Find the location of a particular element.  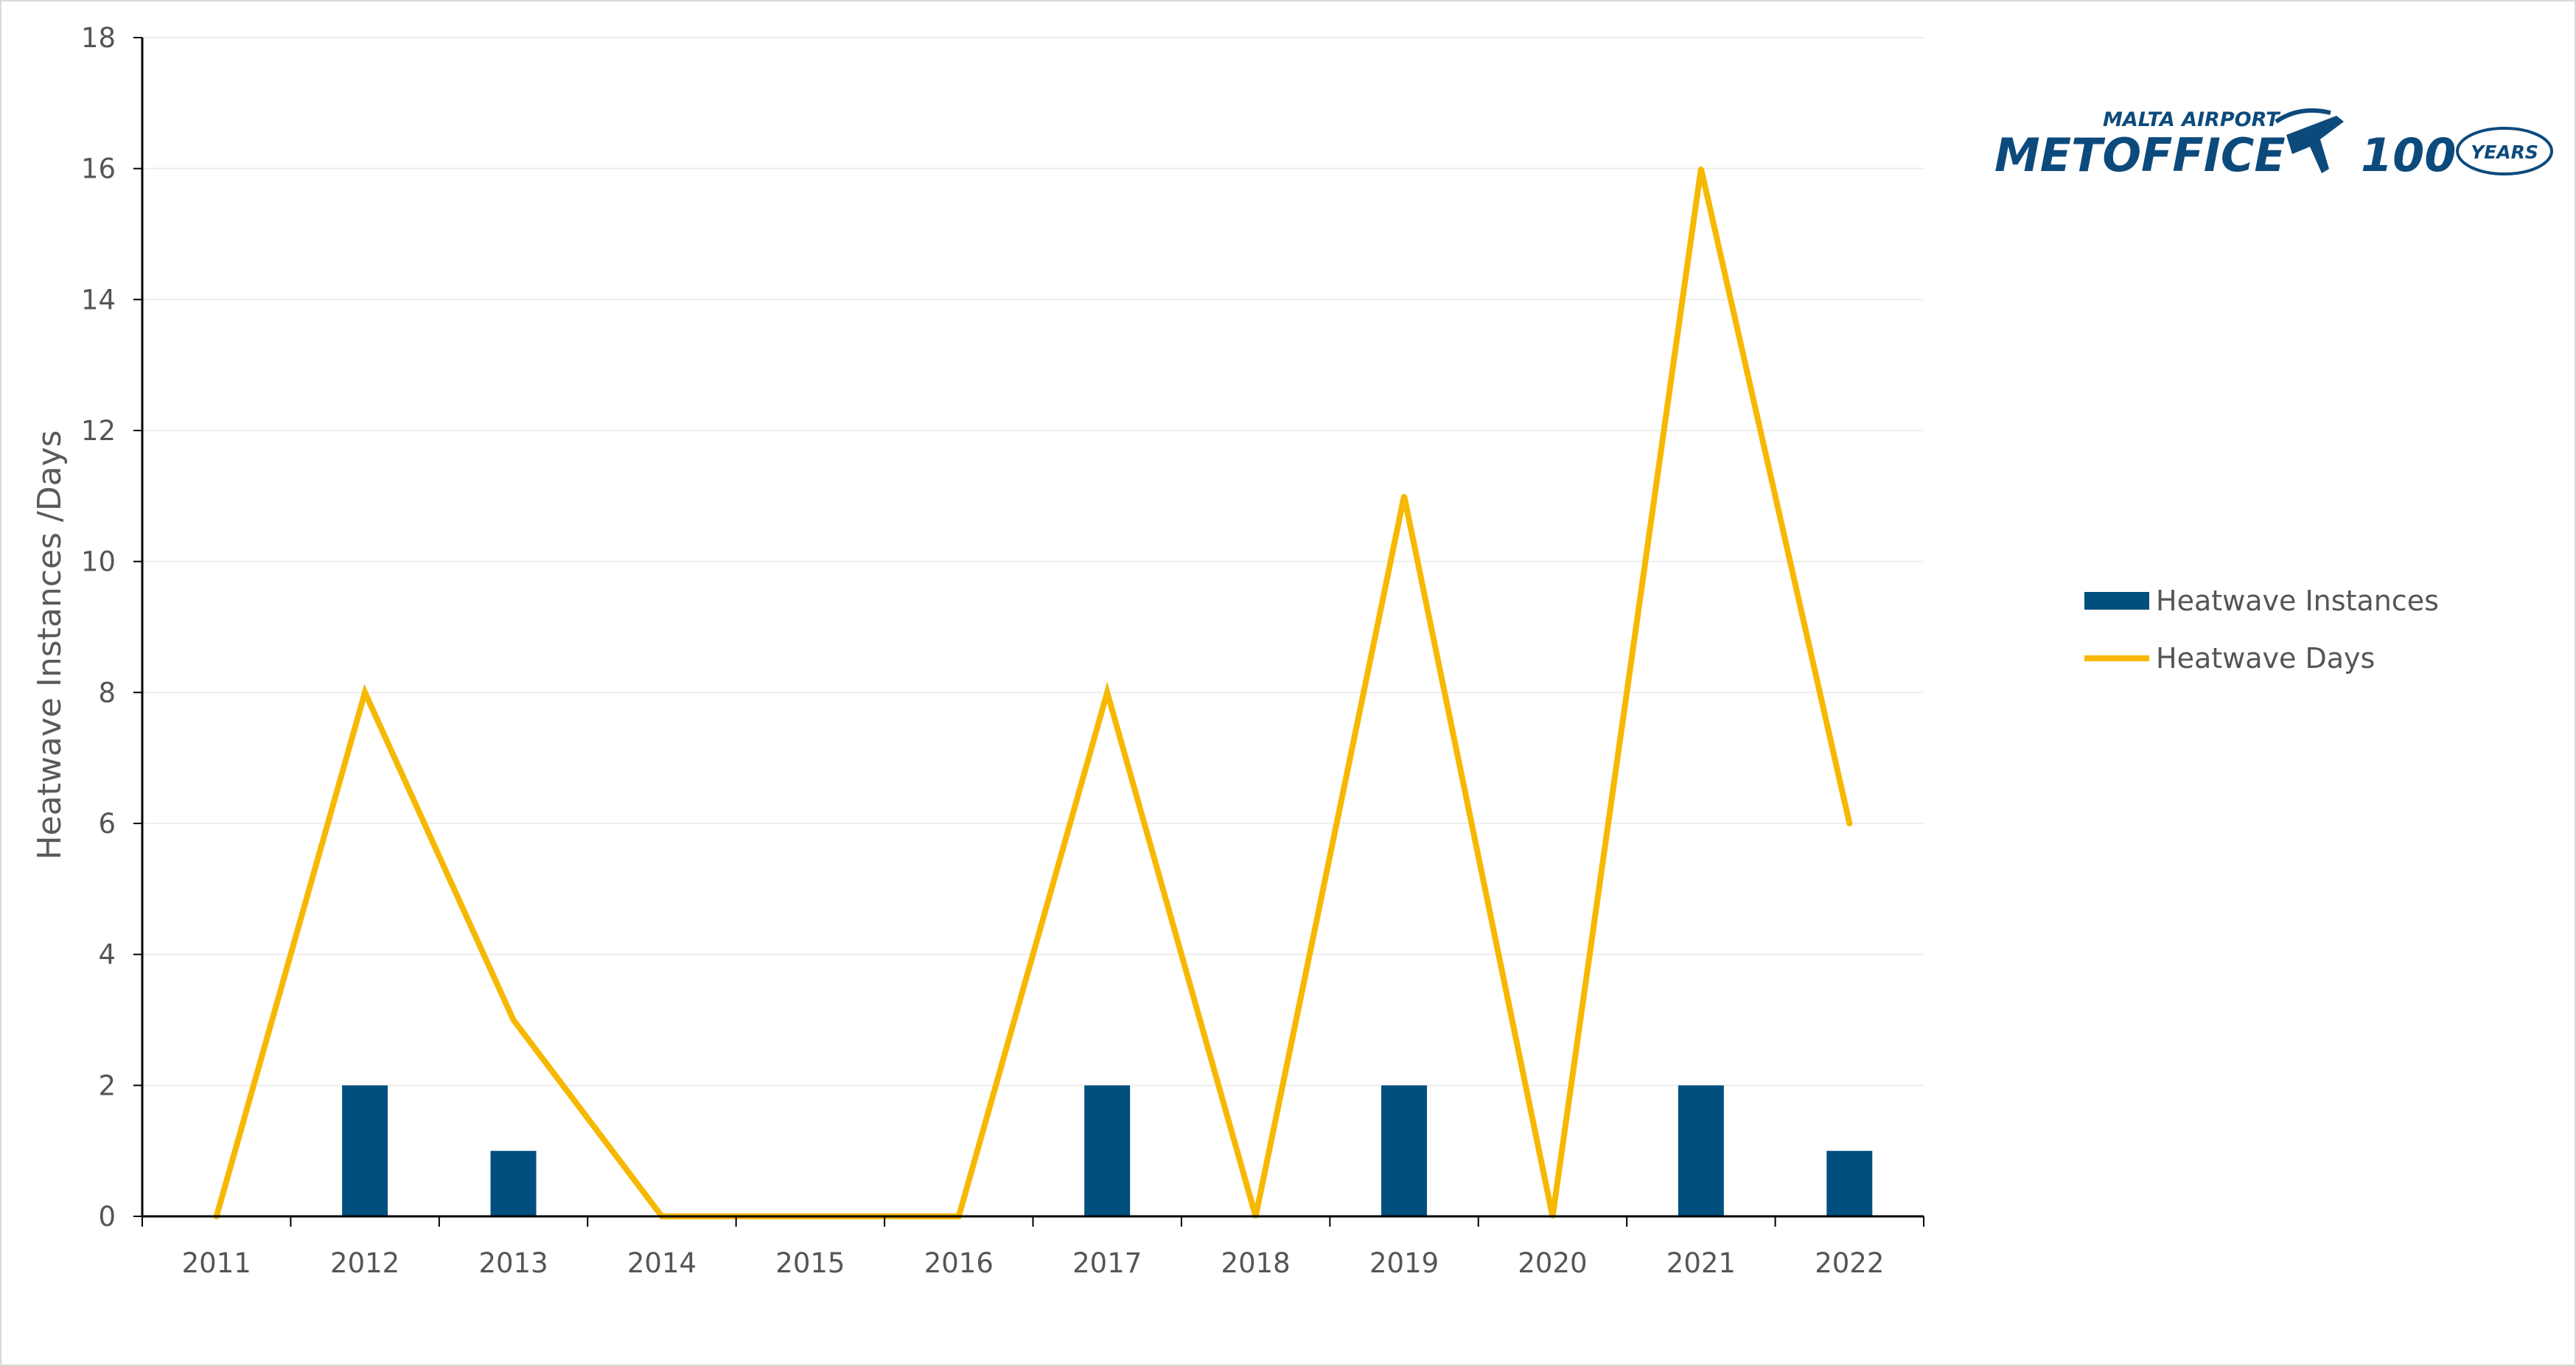

legend-swatch-heatwave-instances is located at coordinates (2116, 601).